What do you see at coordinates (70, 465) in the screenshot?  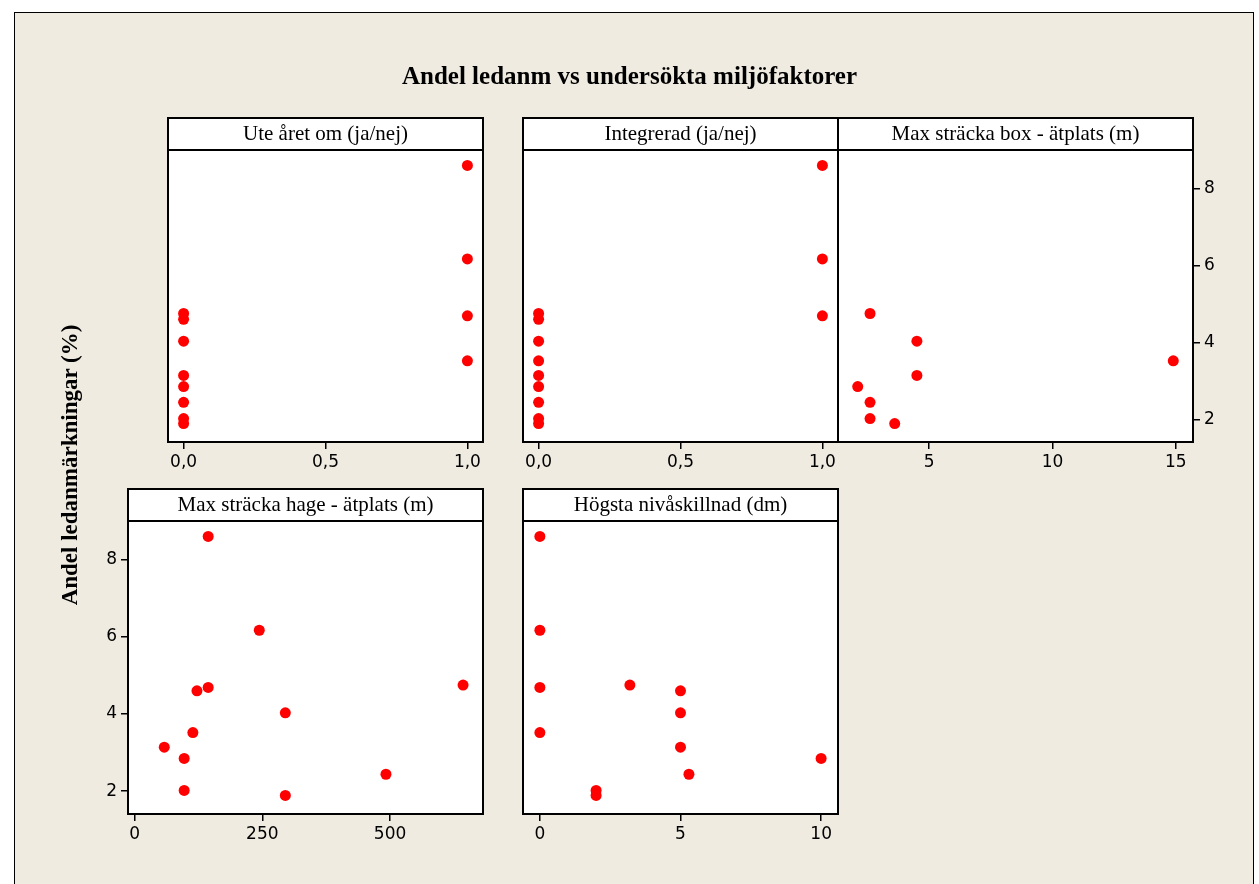 I see `y-axis-title: Andel ledanmärkningar (%)` at bounding box center [70, 465].